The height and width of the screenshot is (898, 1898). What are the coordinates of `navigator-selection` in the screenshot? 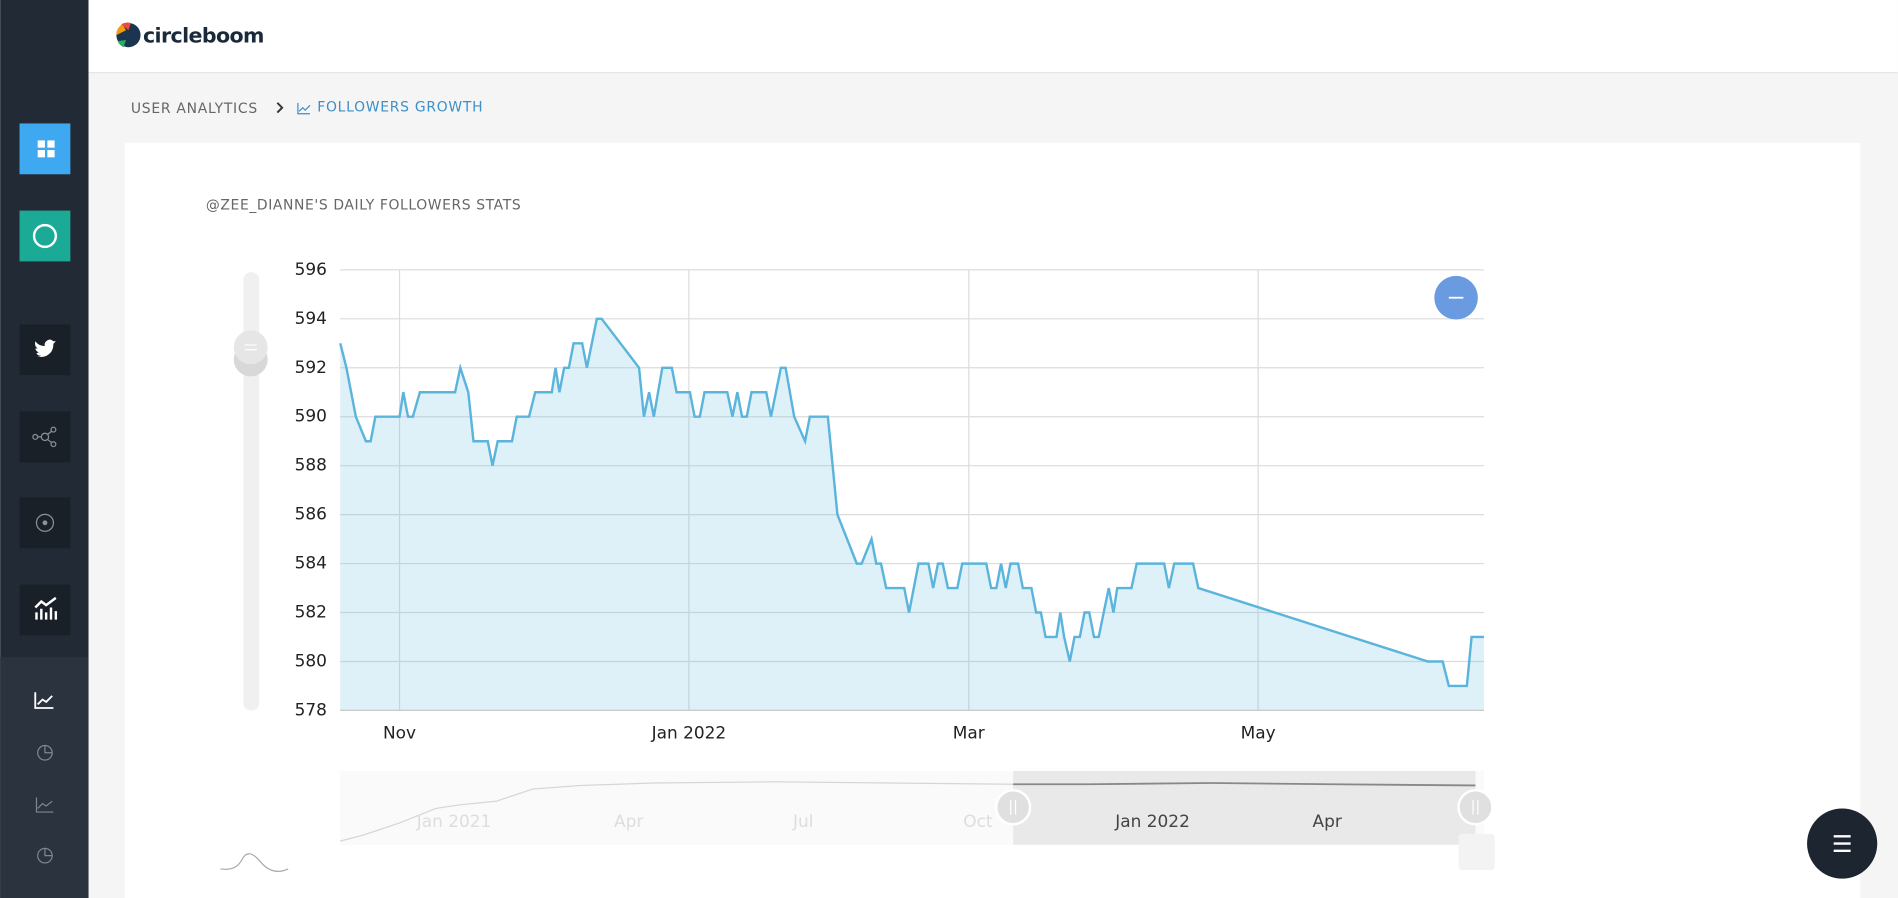 It's located at (1244, 807).